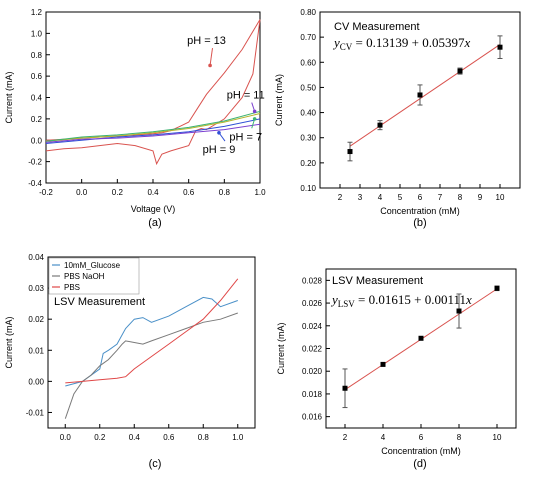  Describe the element at coordinates (36, 257) in the screenshot. I see `y-tick-label: 0.04` at that location.